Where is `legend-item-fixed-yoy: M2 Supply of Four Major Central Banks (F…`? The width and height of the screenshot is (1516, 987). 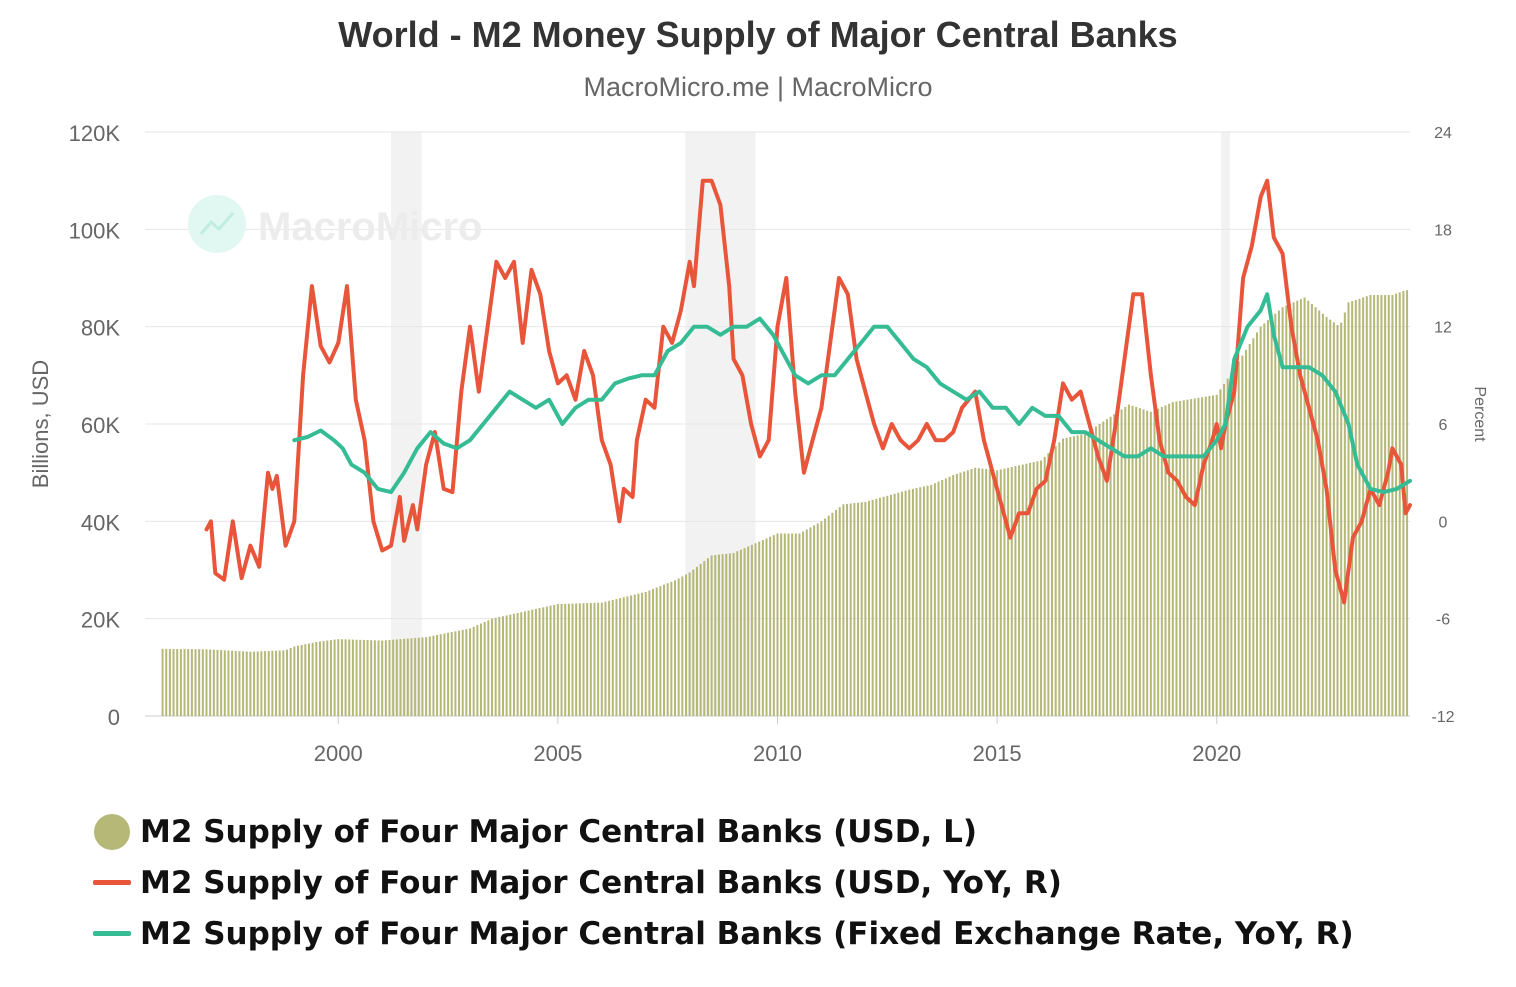
legend-item-fixed-yoy: M2 Supply of Four Major Central Banks (F… is located at coordinates (723, 933).